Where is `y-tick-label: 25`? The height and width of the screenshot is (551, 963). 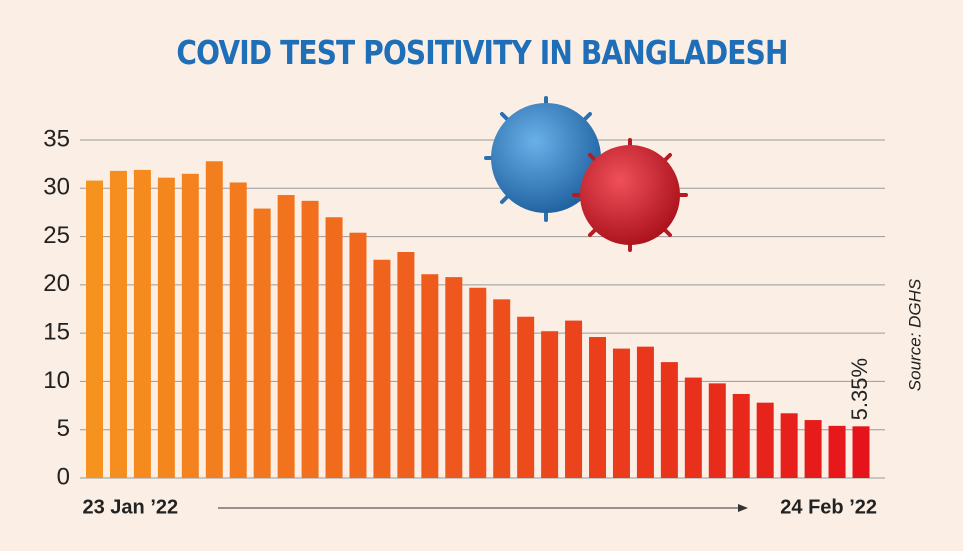
y-tick-label: 25 is located at coordinates (56, 235).